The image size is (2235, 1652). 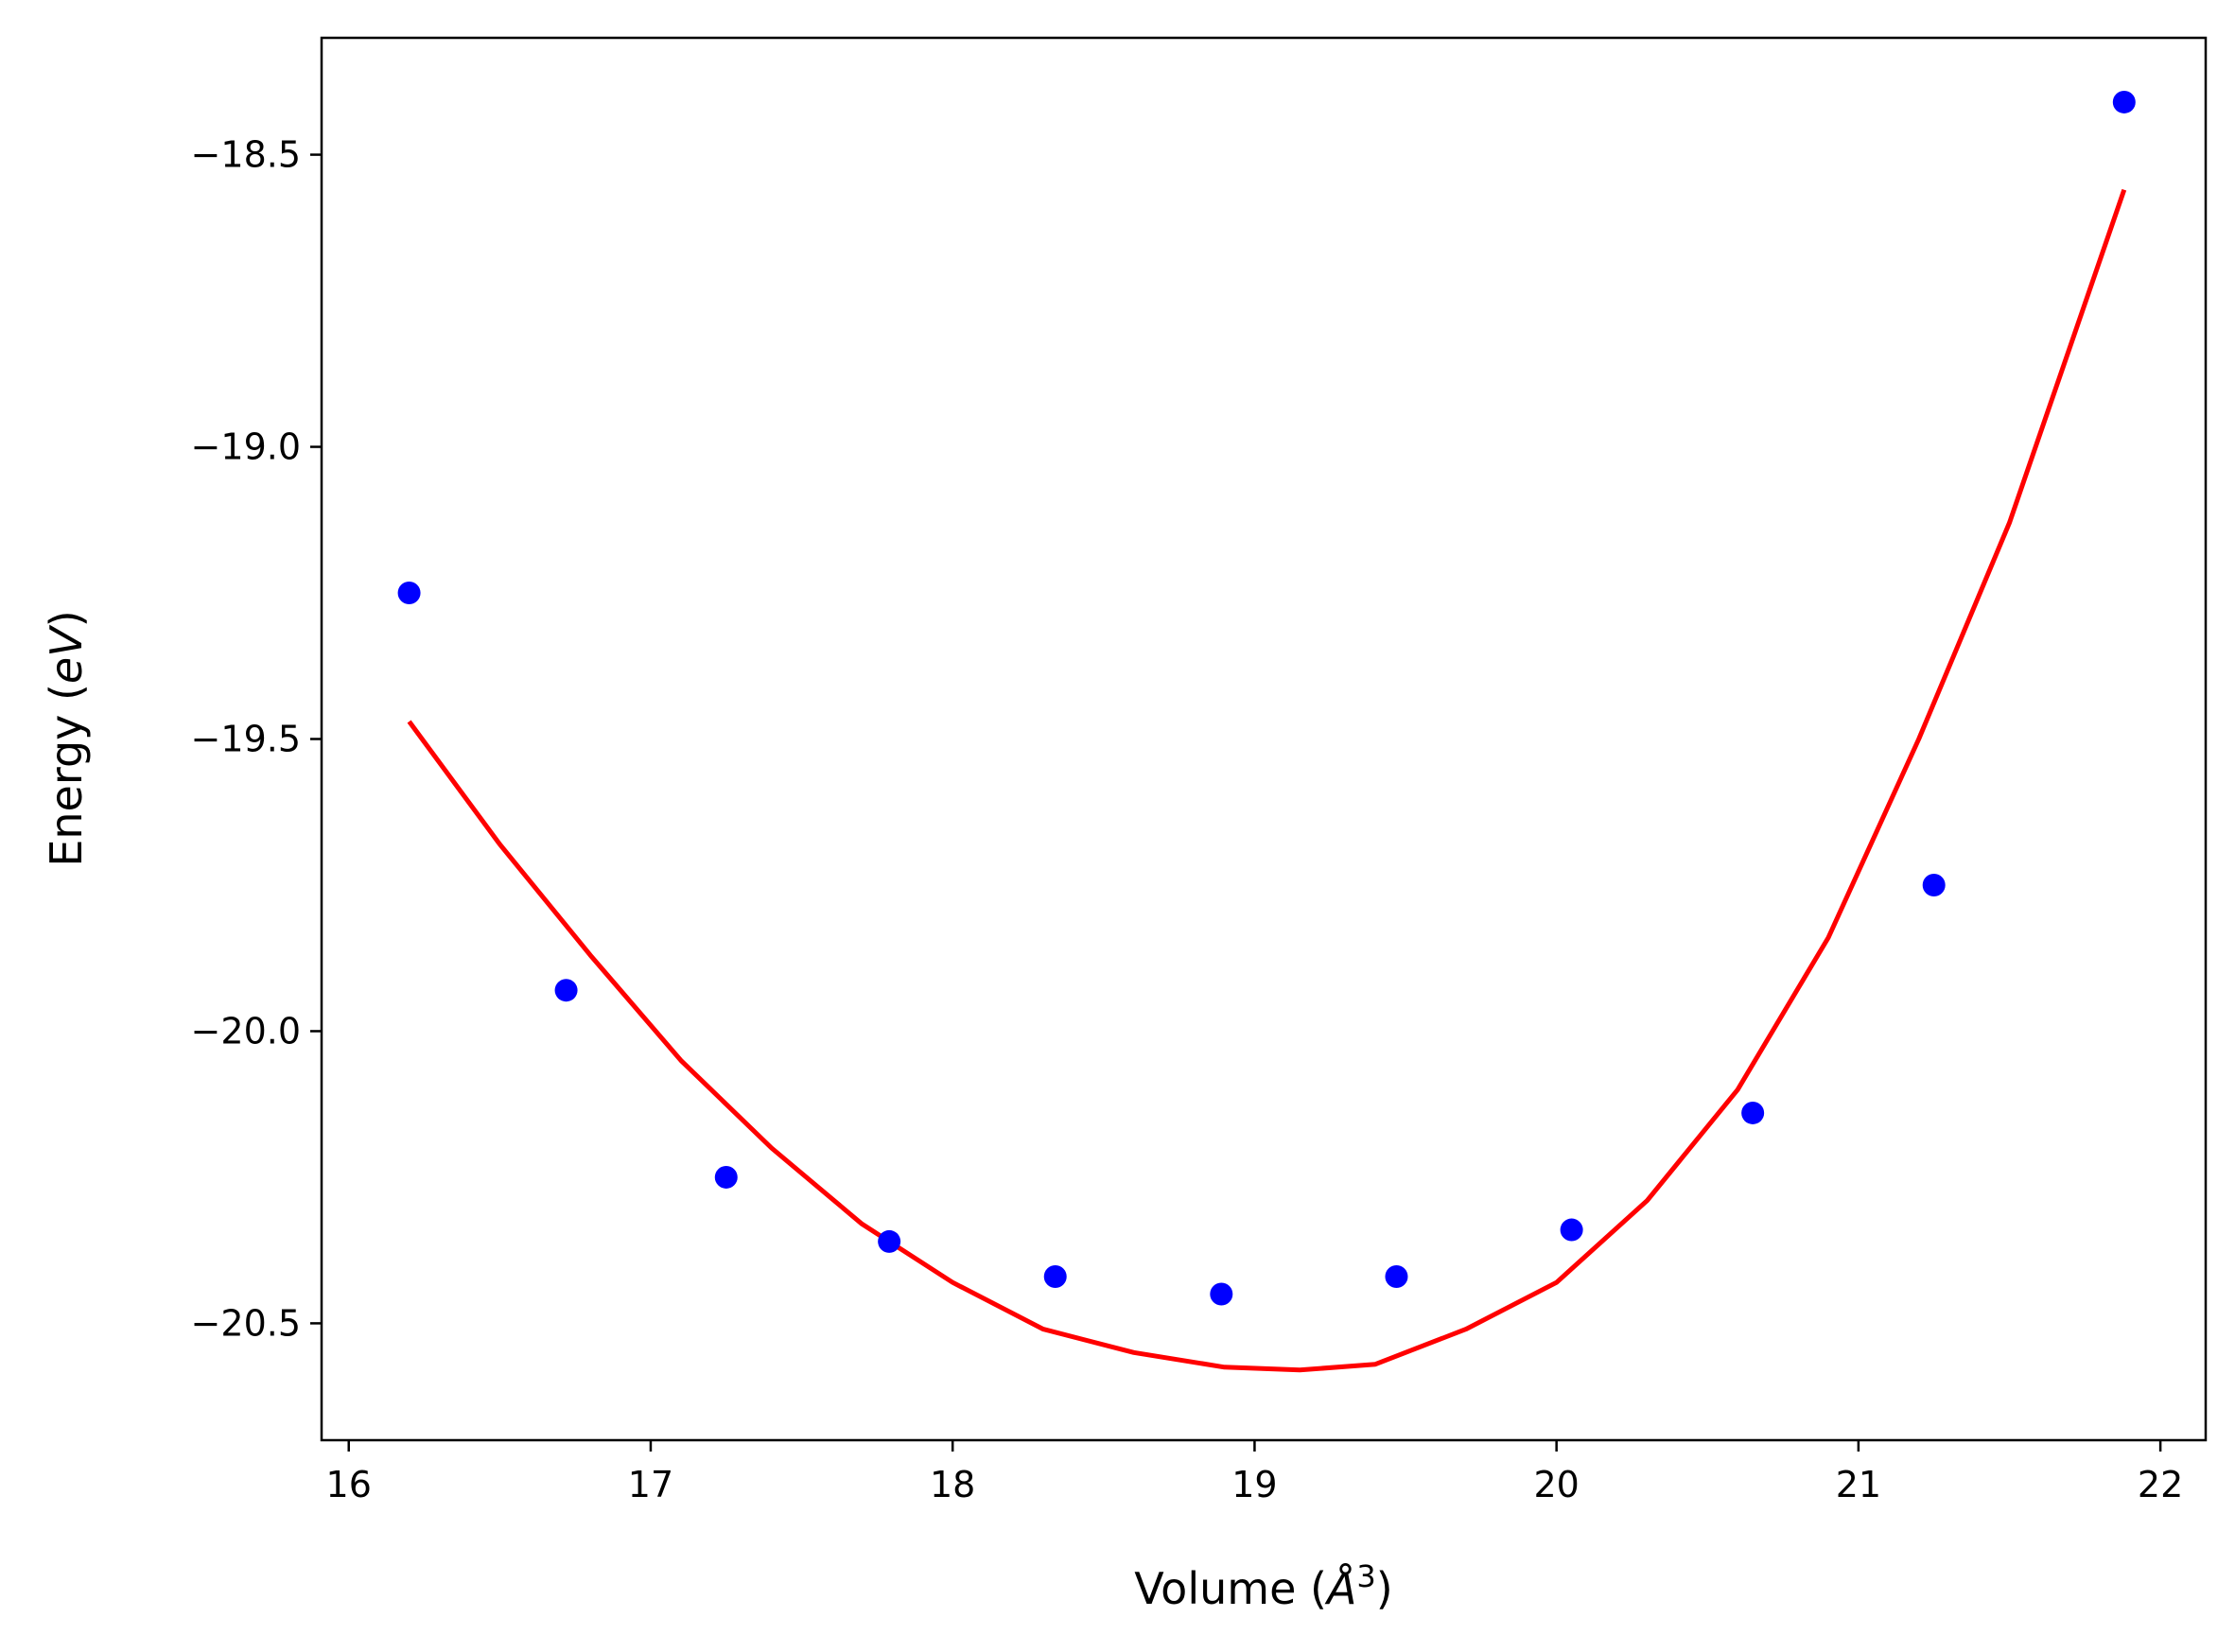 I want to click on x-axis-label: Volume (Å3), so click(x=1263, y=1586).